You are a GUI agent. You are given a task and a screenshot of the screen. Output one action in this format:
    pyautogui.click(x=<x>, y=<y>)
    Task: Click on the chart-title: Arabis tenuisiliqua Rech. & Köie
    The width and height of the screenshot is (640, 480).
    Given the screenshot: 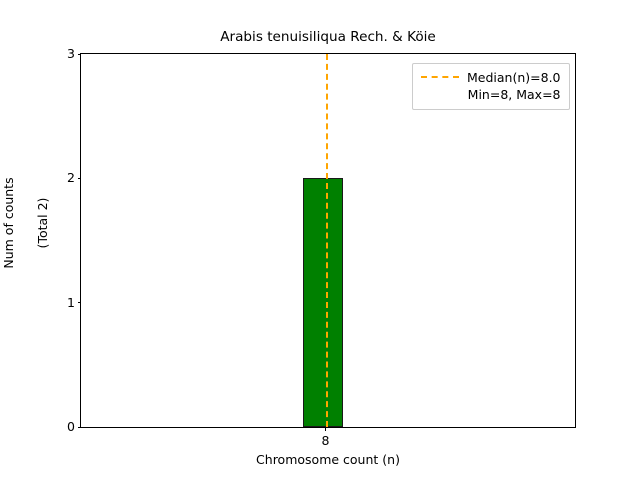 What is the action you would take?
    pyautogui.click(x=328, y=37)
    